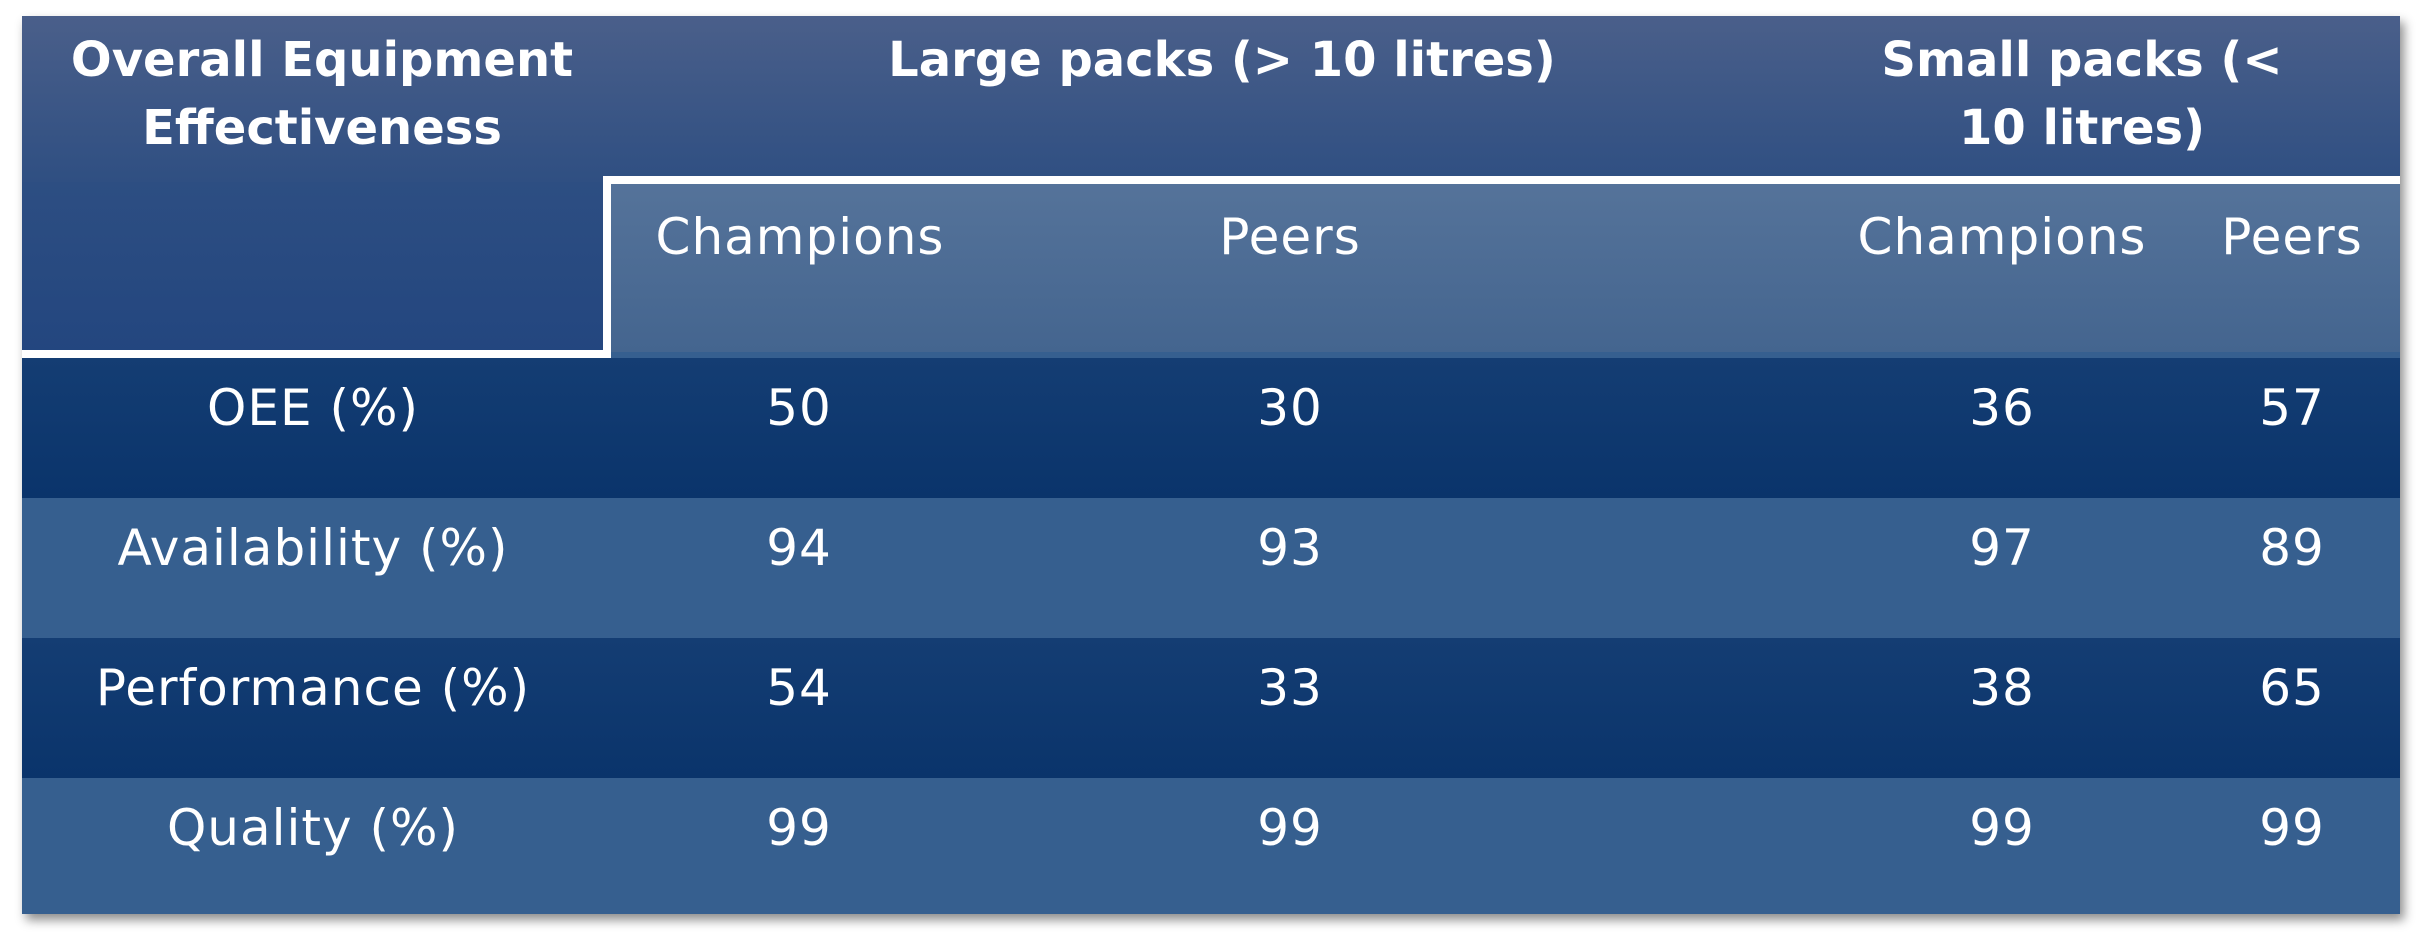 Image resolution: width=2420 pixels, height=948 pixels. What do you see at coordinates (2002, 548) in the screenshot?
I see `table-cell: 97` at bounding box center [2002, 548].